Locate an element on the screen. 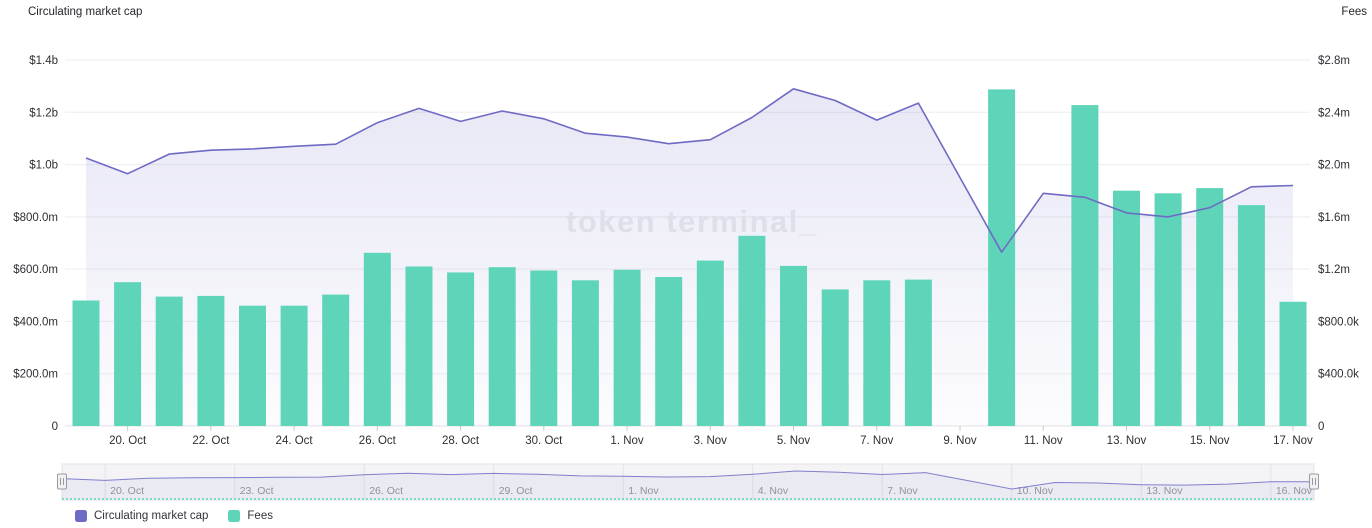 The image size is (1372, 528). navigator-date-label: 1. Nov is located at coordinates (643, 491).